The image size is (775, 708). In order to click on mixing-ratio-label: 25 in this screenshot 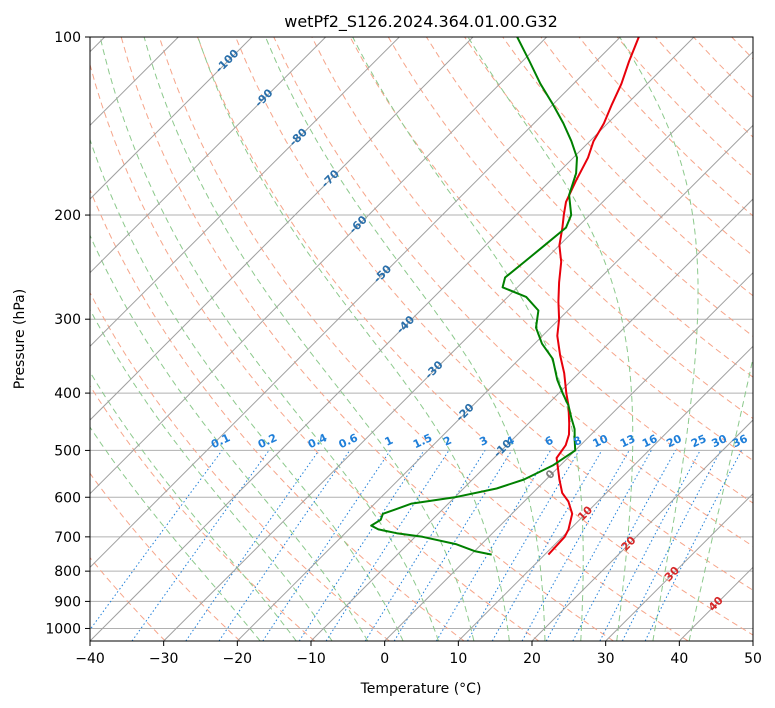, I will do `click(698, 441)`.